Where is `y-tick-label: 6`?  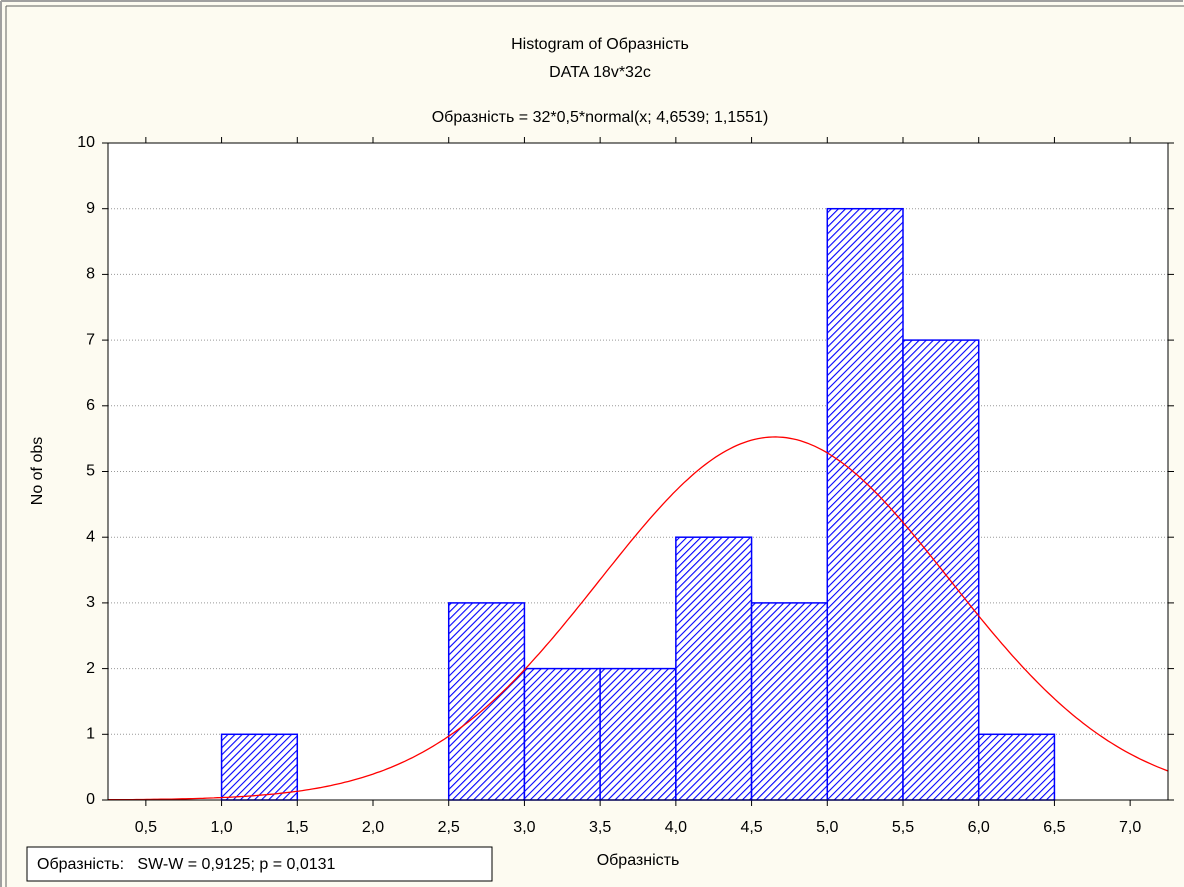
y-tick-label: 6 is located at coordinates (90, 405).